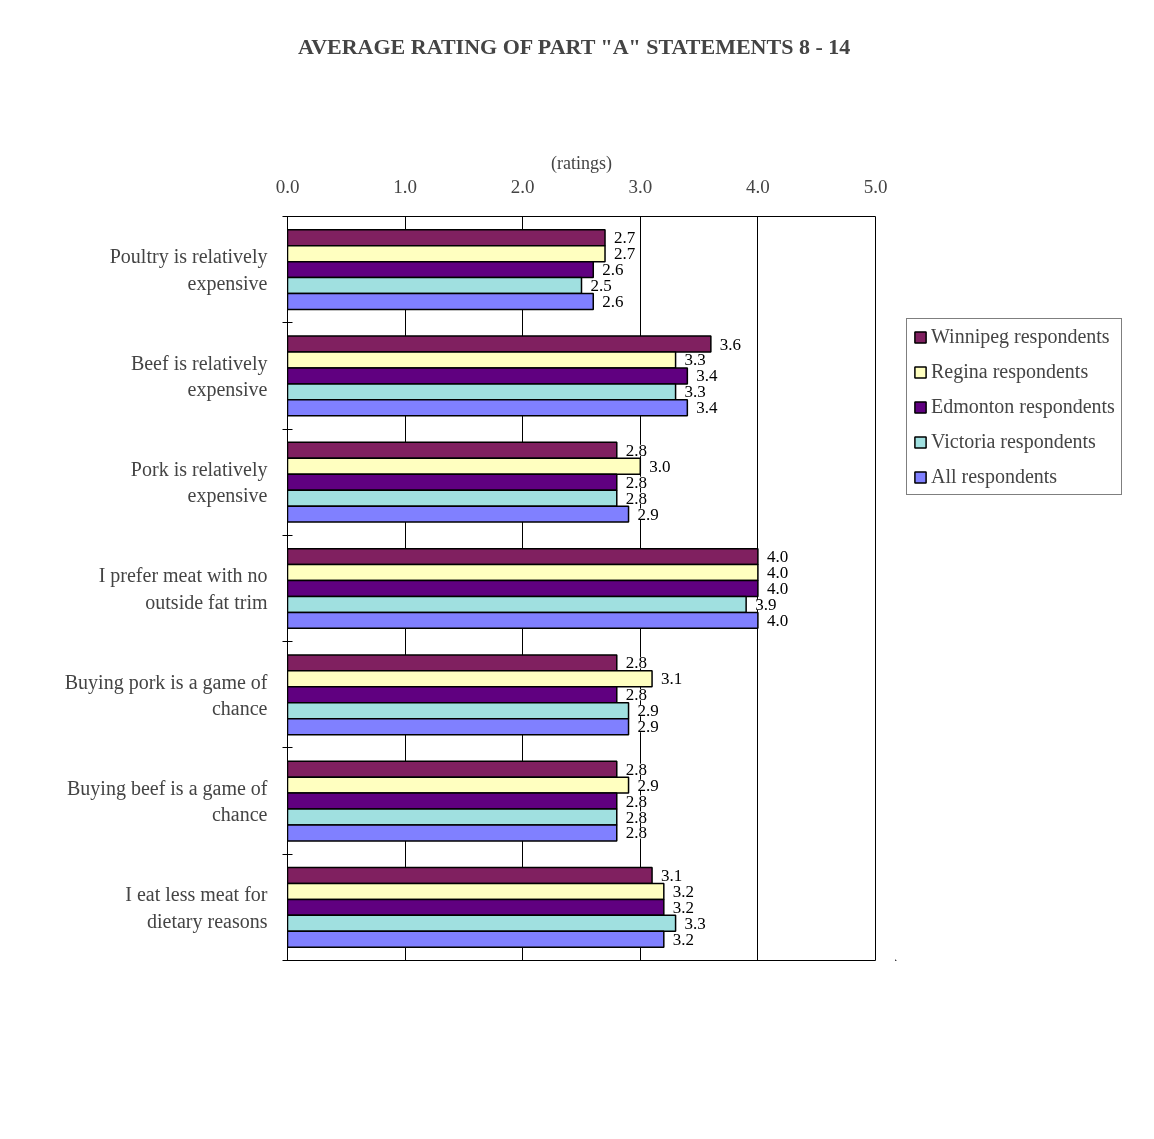 This screenshot has height=1139, width=1154. Describe the element at coordinates (574, 46) in the screenshot. I see `chart-title: AVERAGE RATING OF PART "A" STATEMENTS 8 - 14` at that location.